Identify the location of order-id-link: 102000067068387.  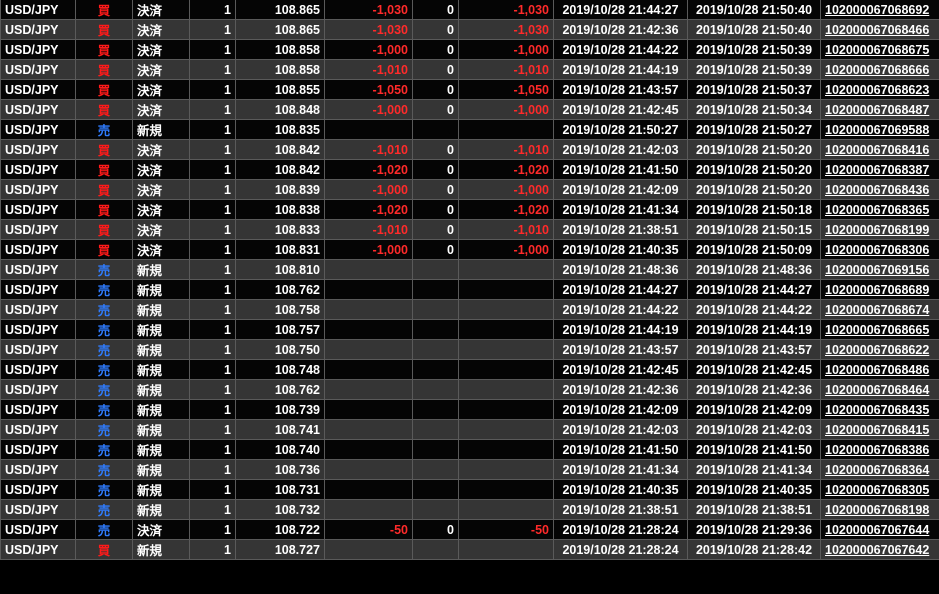
(877, 169).